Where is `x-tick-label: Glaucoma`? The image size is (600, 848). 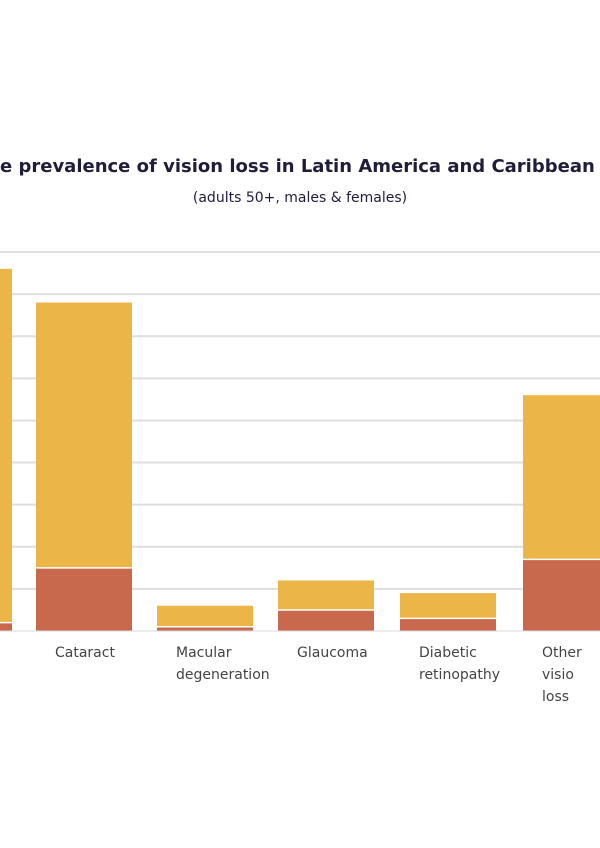
x-tick-label: Glaucoma is located at coordinates (332, 653).